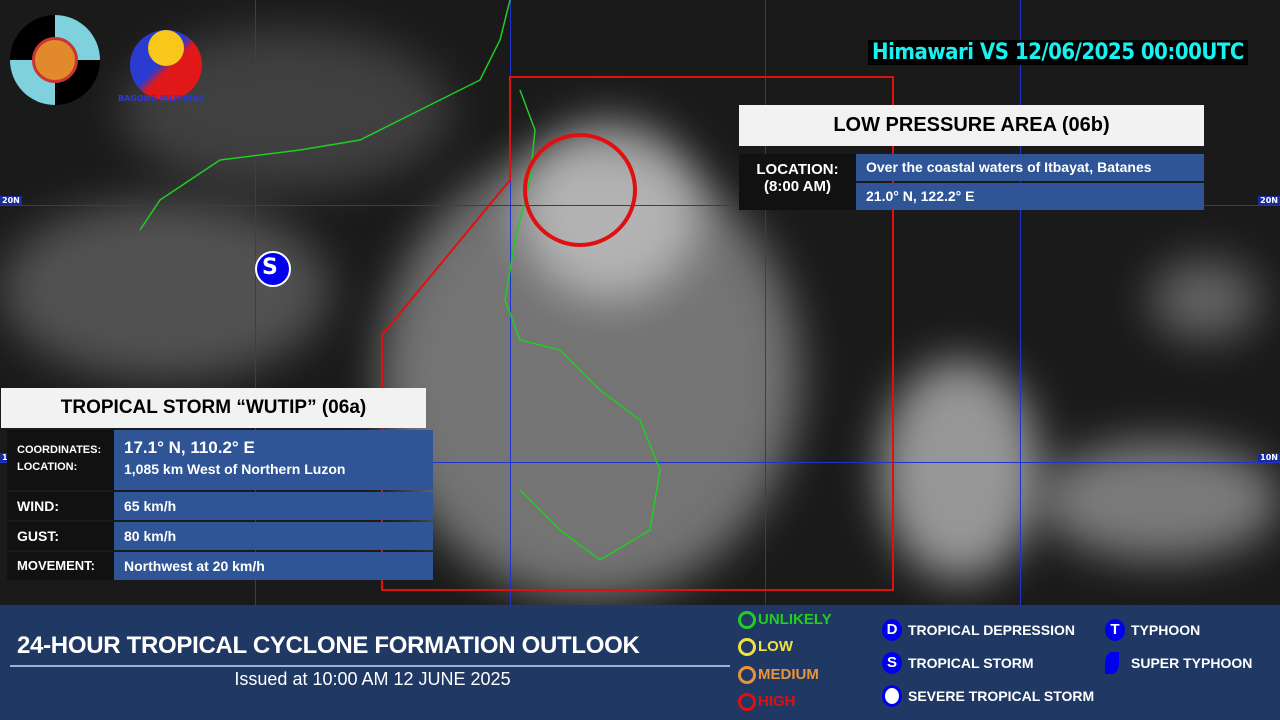  What do you see at coordinates (777, 701) in the screenshot?
I see `legend-label: HIGH` at bounding box center [777, 701].